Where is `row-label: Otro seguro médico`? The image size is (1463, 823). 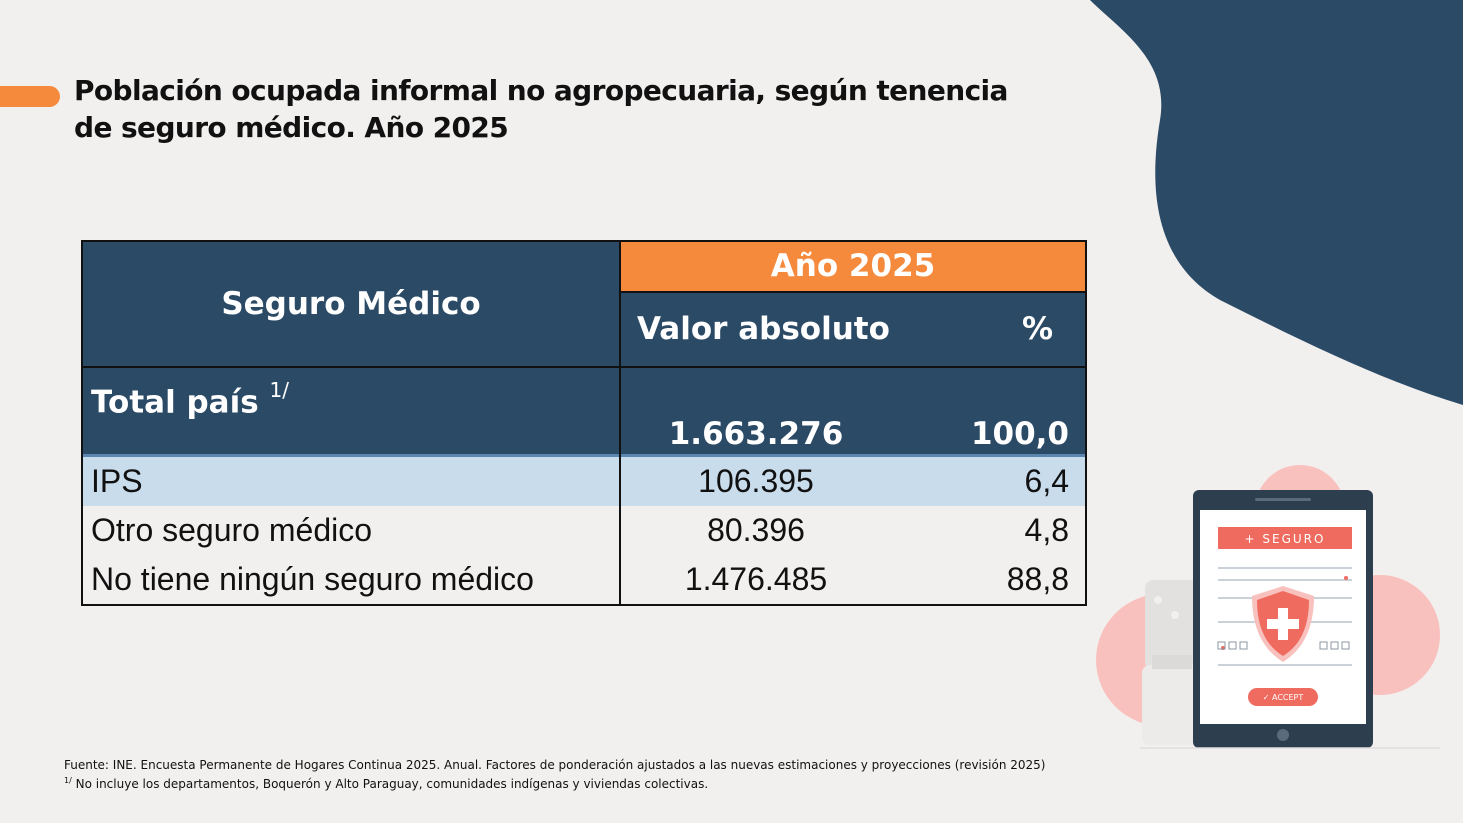
row-label: Otro seguro médico is located at coordinates (351, 530).